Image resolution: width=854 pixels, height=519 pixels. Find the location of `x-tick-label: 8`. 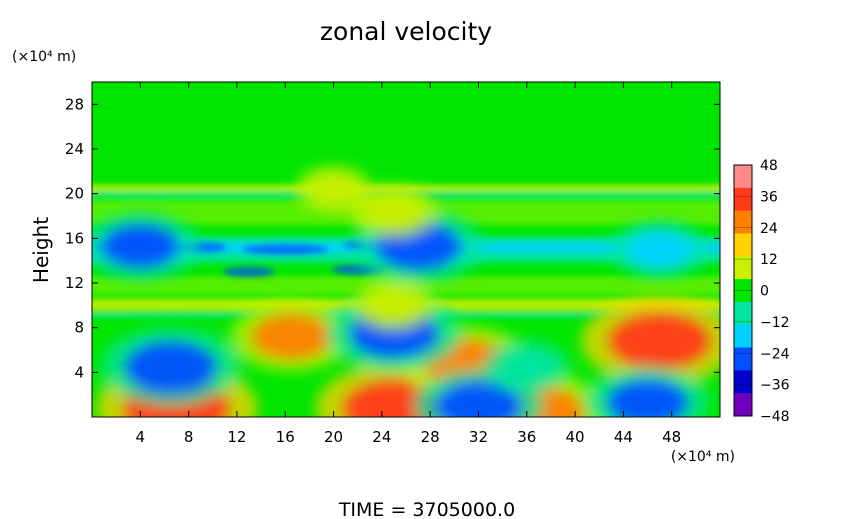

x-tick-label: 8 is located at coordinates (189, 437).